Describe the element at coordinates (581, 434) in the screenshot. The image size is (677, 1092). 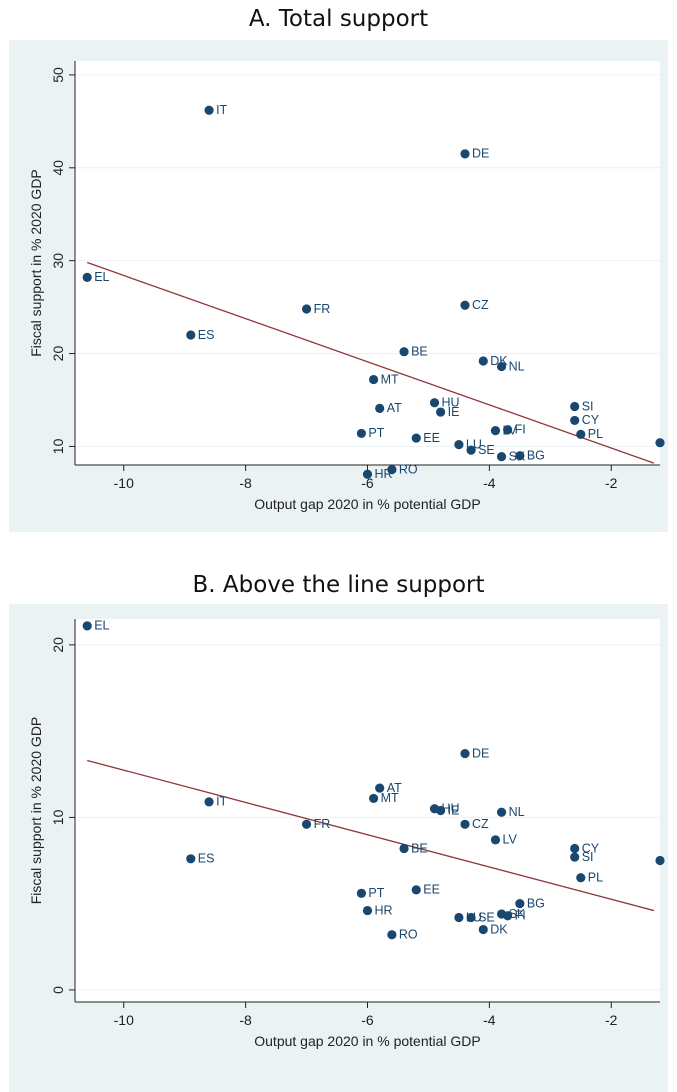
I see `data-point-pl` at that location.